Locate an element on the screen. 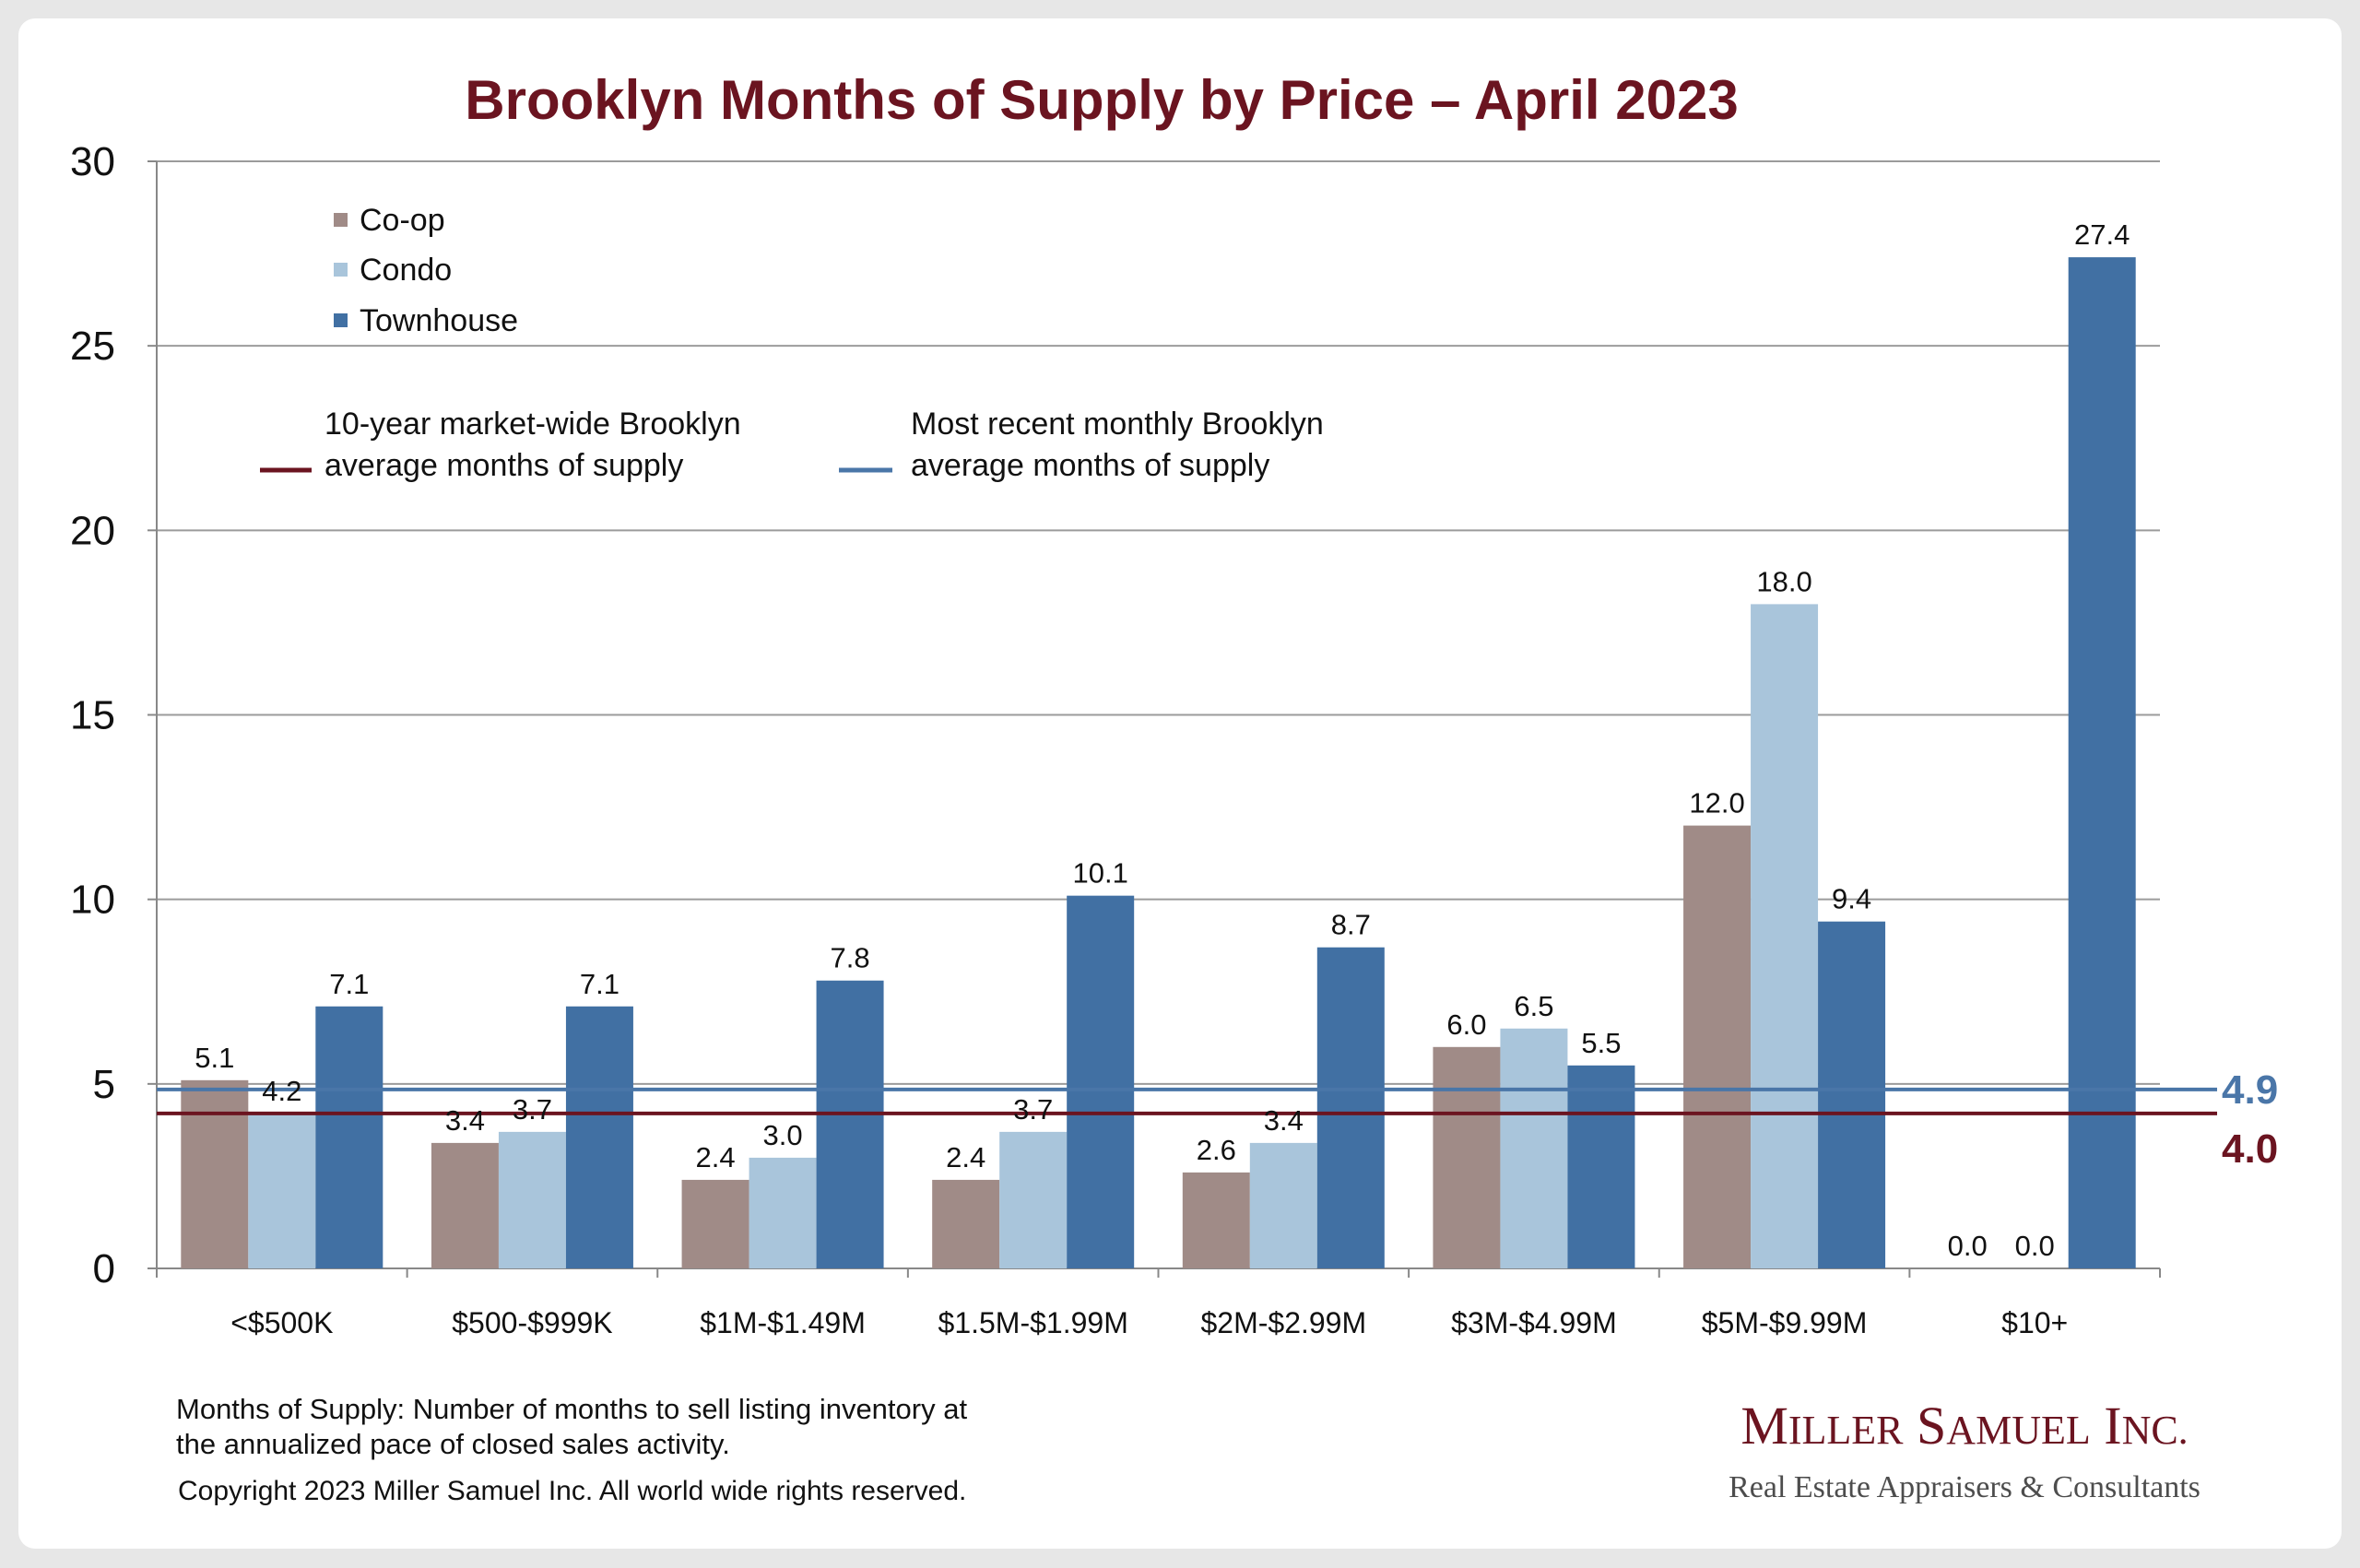 This screenshot has width=2360, height=1568. y-tick-label: 15 is located at coordinates (92, 715).